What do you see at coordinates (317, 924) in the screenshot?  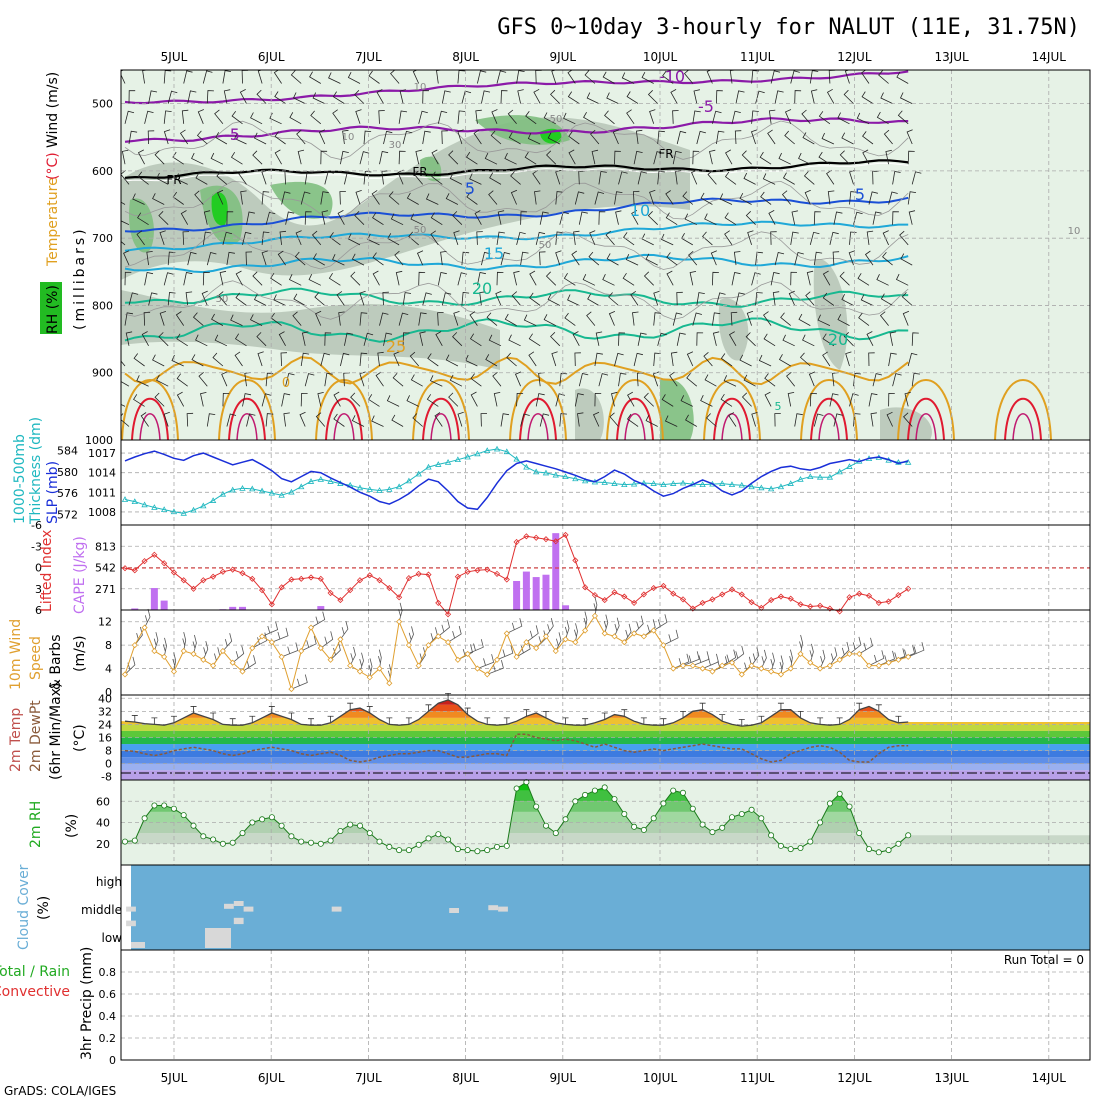 I see `cloud-cells` at bounding box center [317, 924].